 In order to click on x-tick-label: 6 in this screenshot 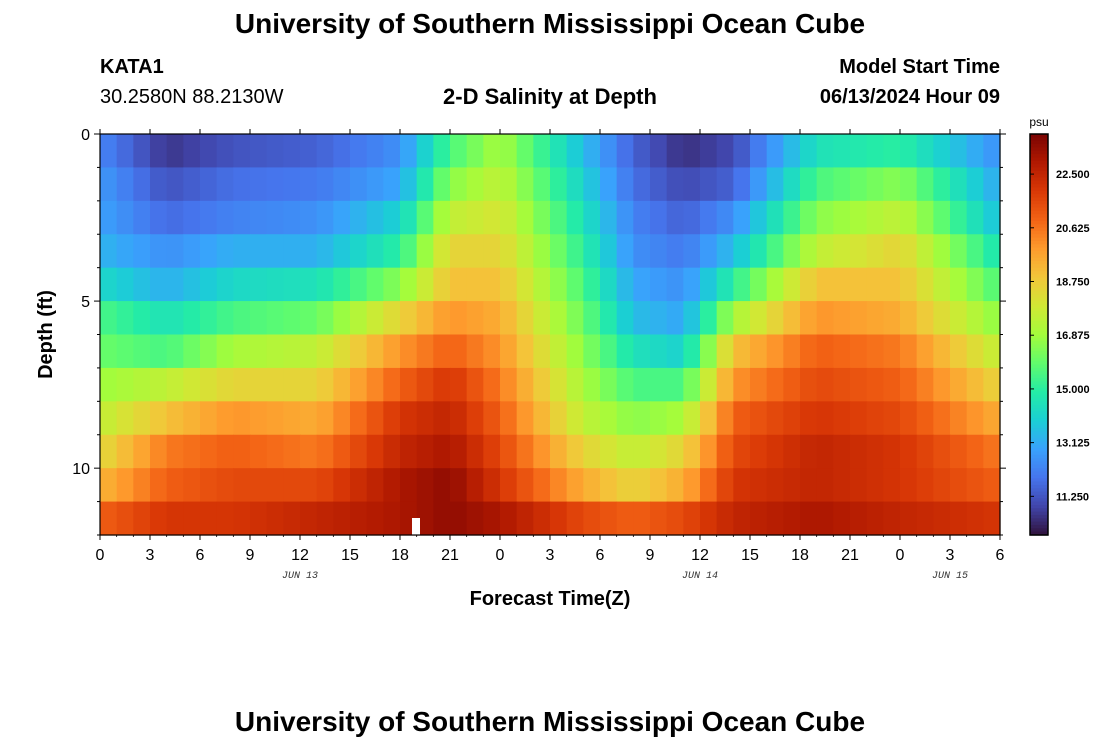, I will do `click(600, 555)`.